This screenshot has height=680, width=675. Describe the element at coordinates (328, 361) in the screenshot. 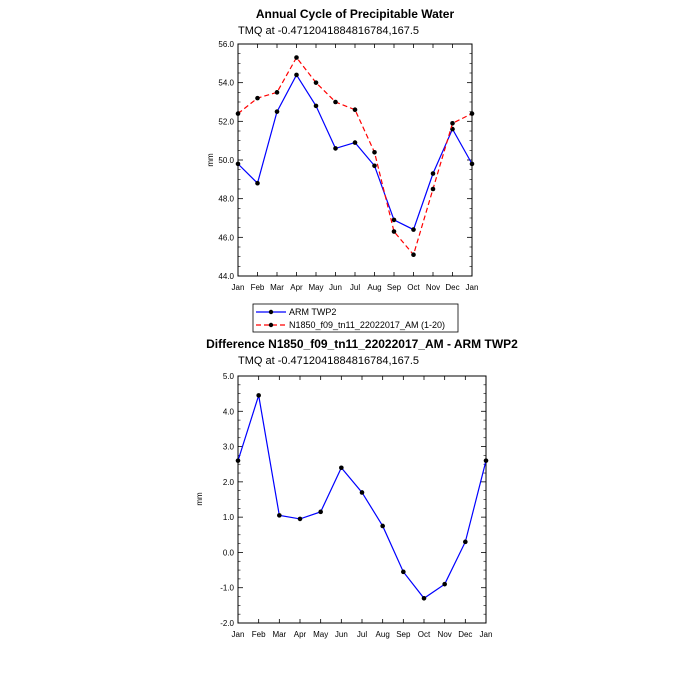

I see `chart-2-subtitle: TMQ at -0.4712041884816784,167.5` at that location.